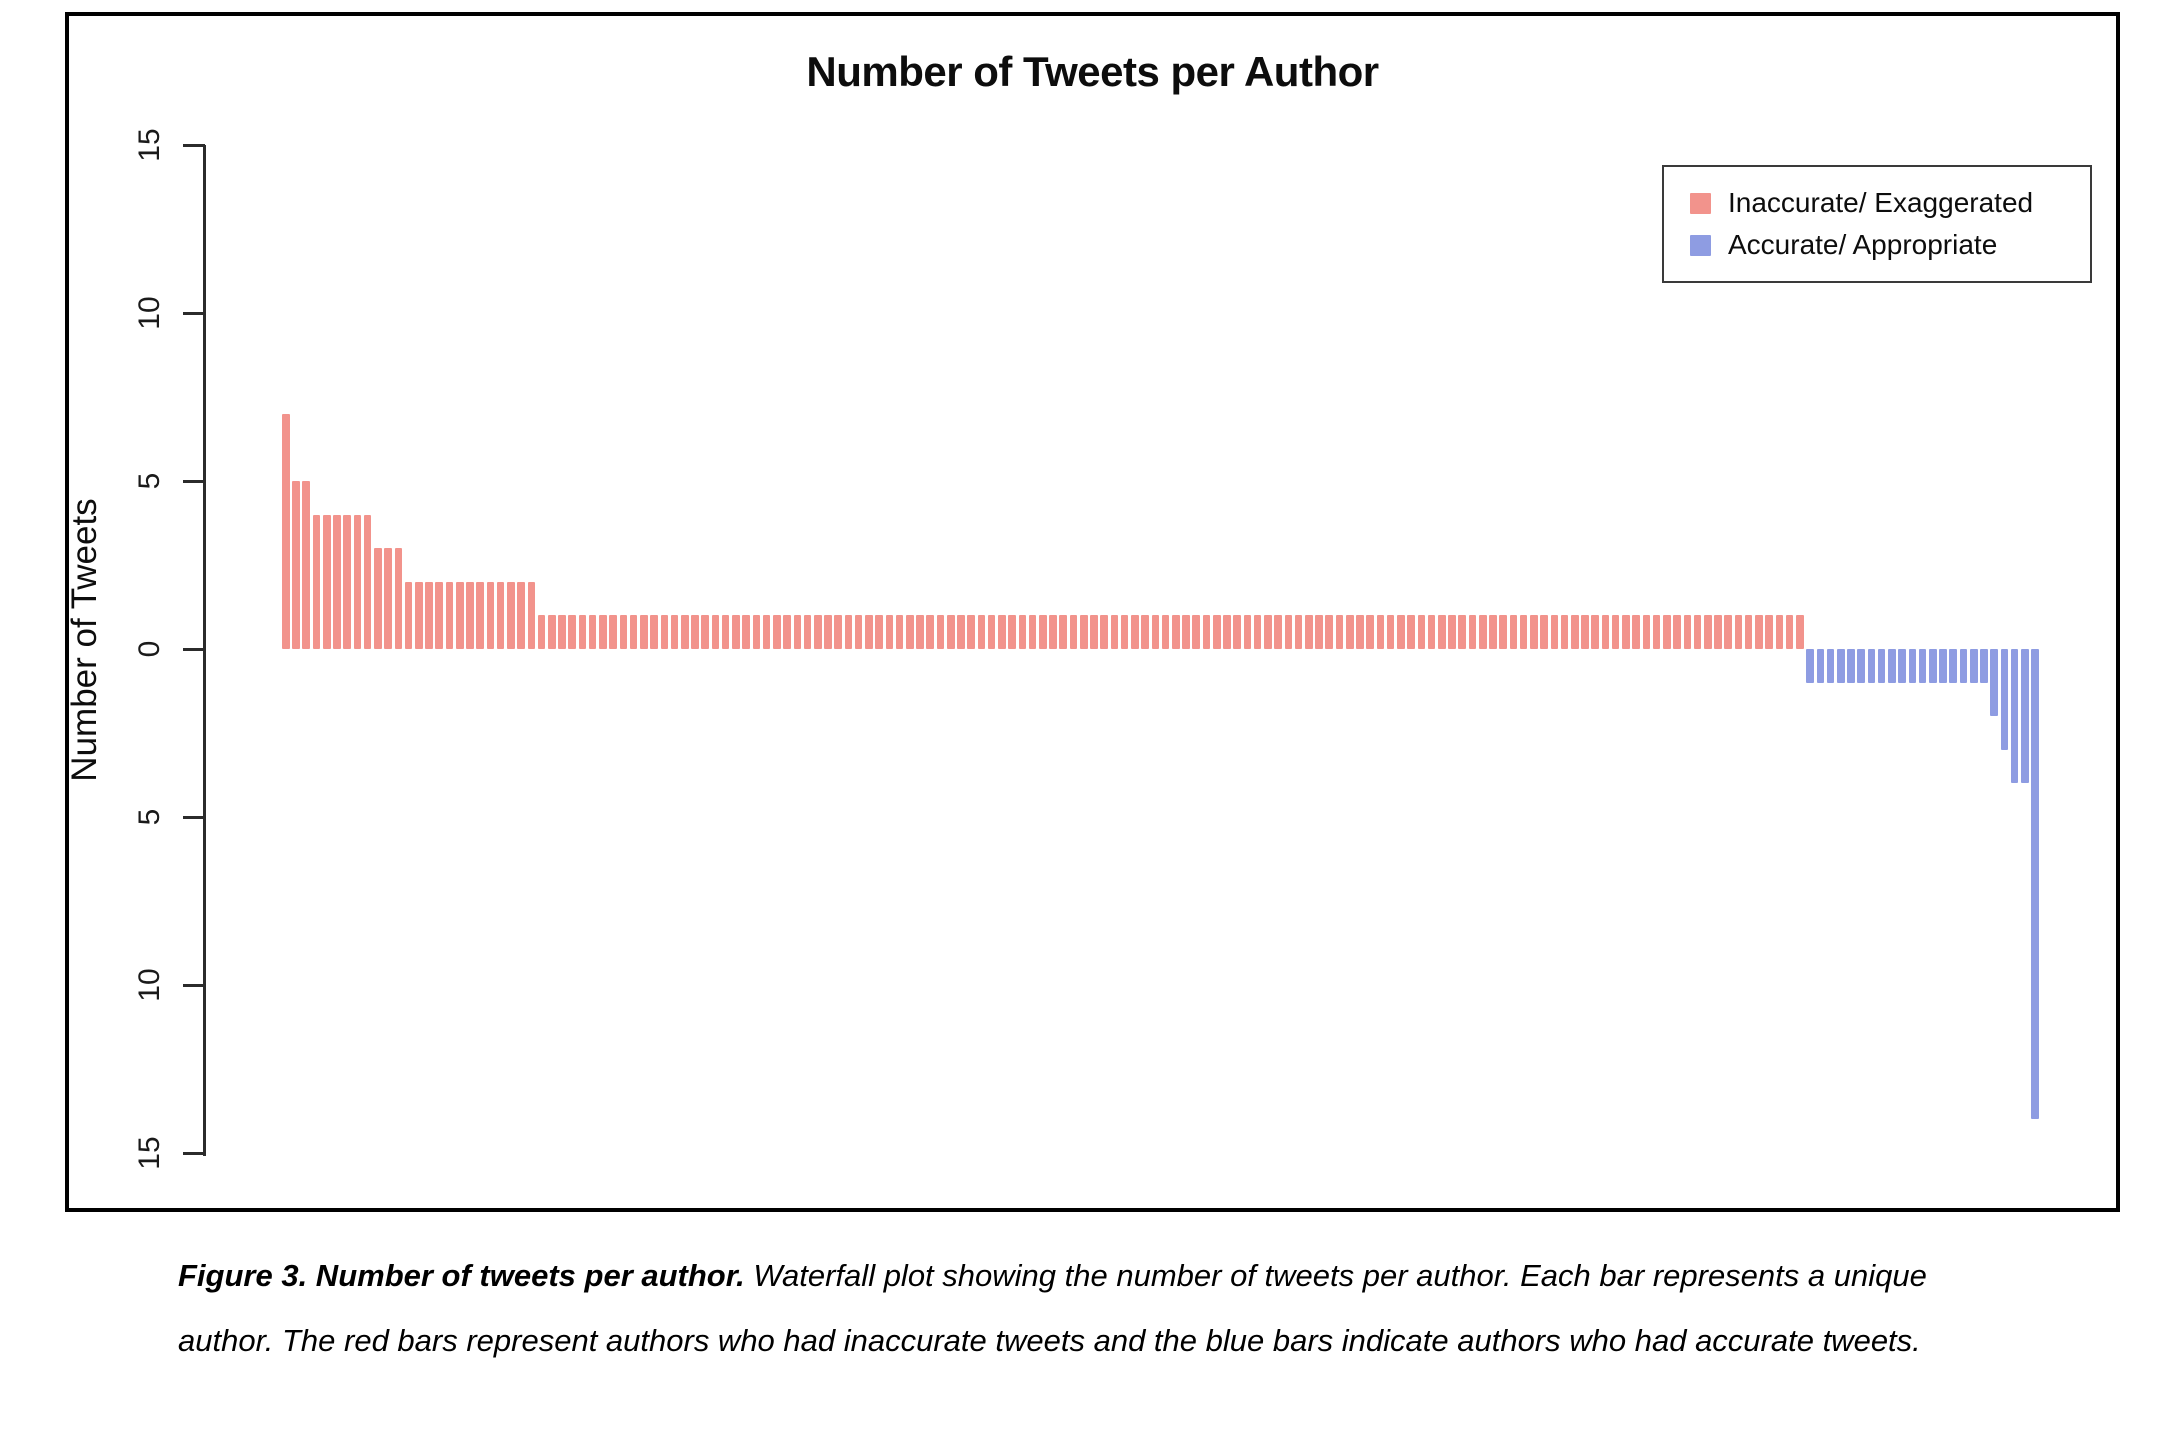  I want to click on legend-label: Accurate/ Appropriate, so click(1863, 244).